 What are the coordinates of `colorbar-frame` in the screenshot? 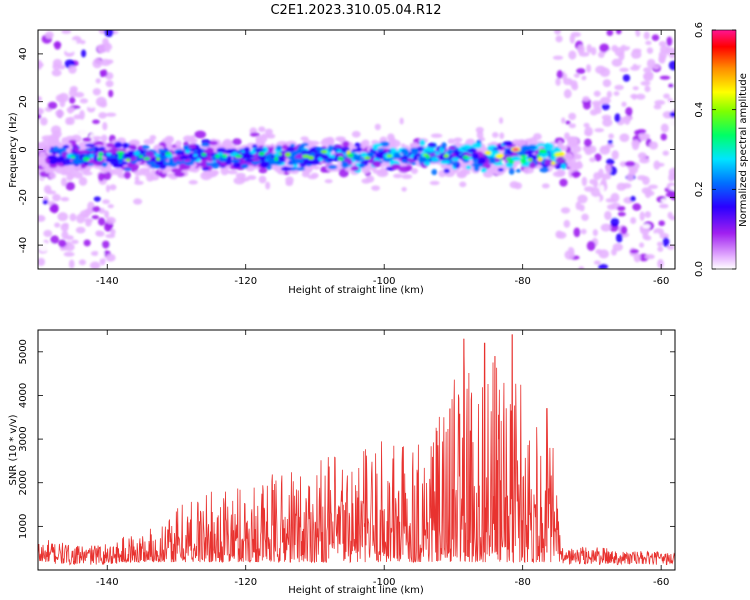 It's located at (724, 149).